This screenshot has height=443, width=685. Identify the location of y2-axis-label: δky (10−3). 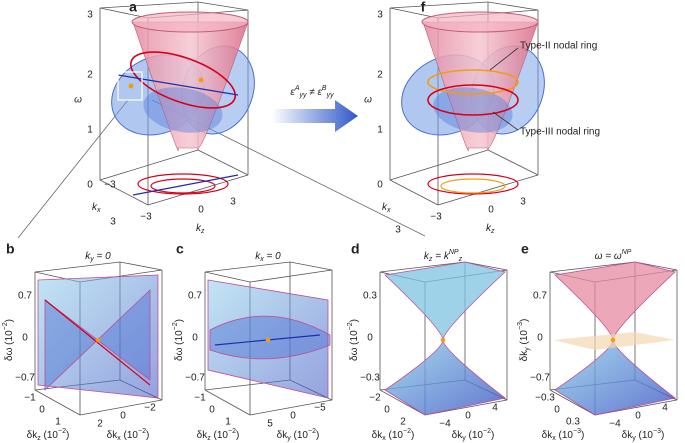
(643, 435).